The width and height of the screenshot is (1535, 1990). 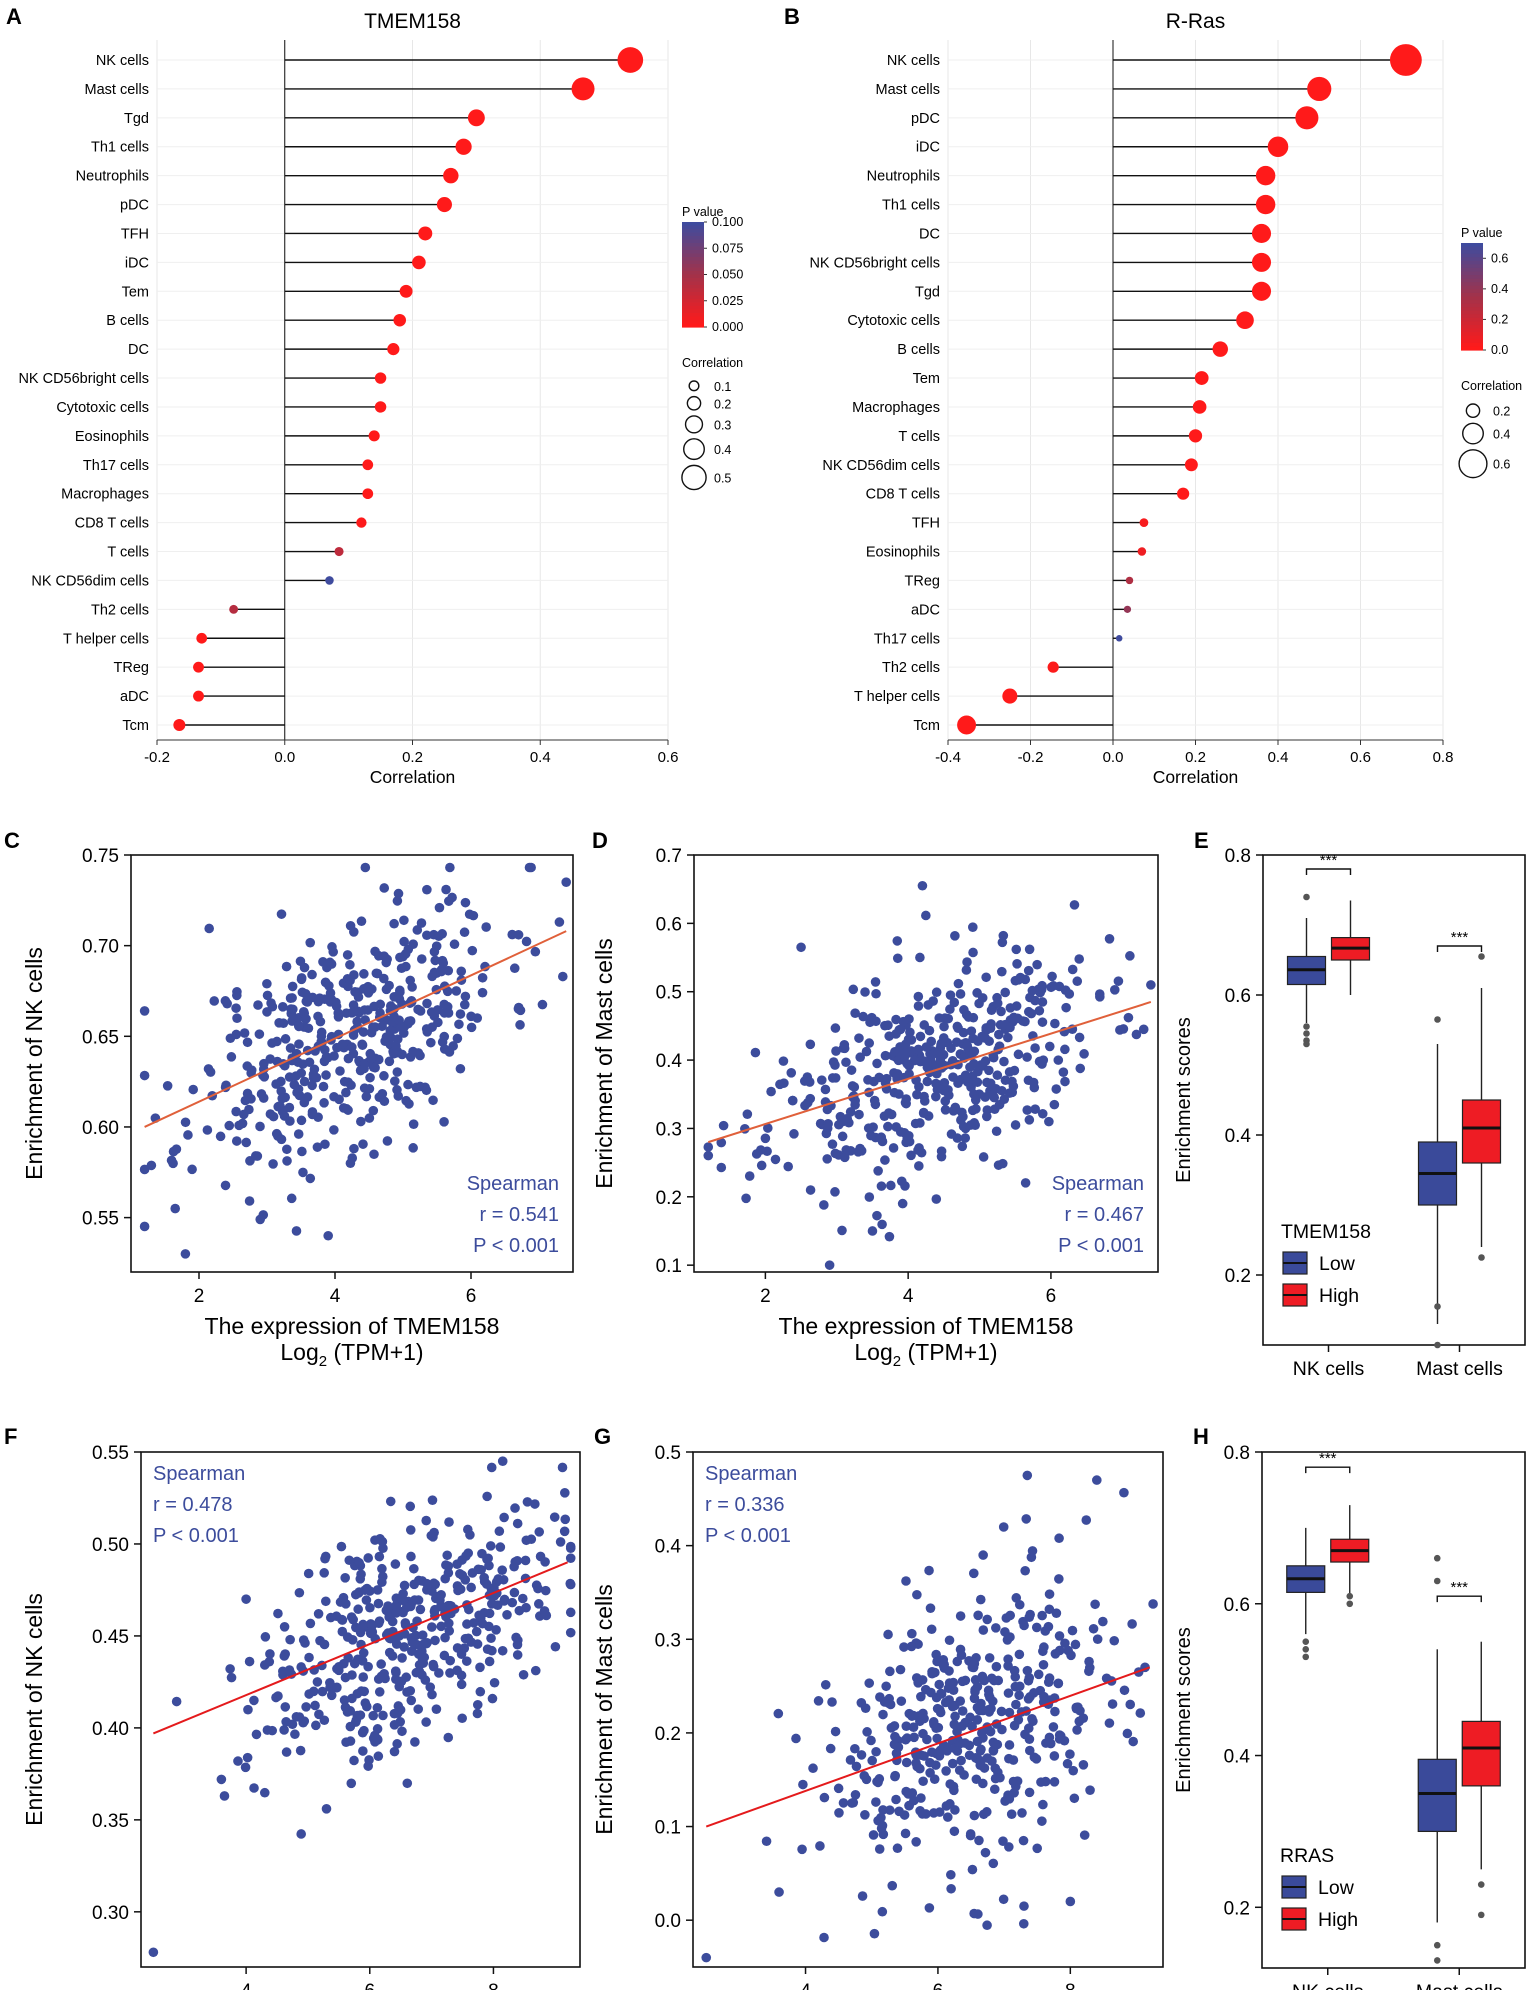 I want to click on lollipop-dot-eosinophils, so click(x=1142, y=551).